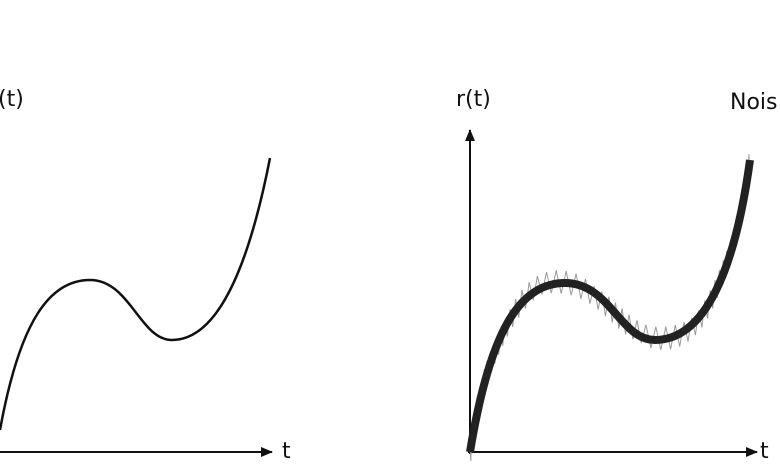  Describe the element at coordinates (764, 451) in the screenshot. I see `right-x-label: t` at that location.